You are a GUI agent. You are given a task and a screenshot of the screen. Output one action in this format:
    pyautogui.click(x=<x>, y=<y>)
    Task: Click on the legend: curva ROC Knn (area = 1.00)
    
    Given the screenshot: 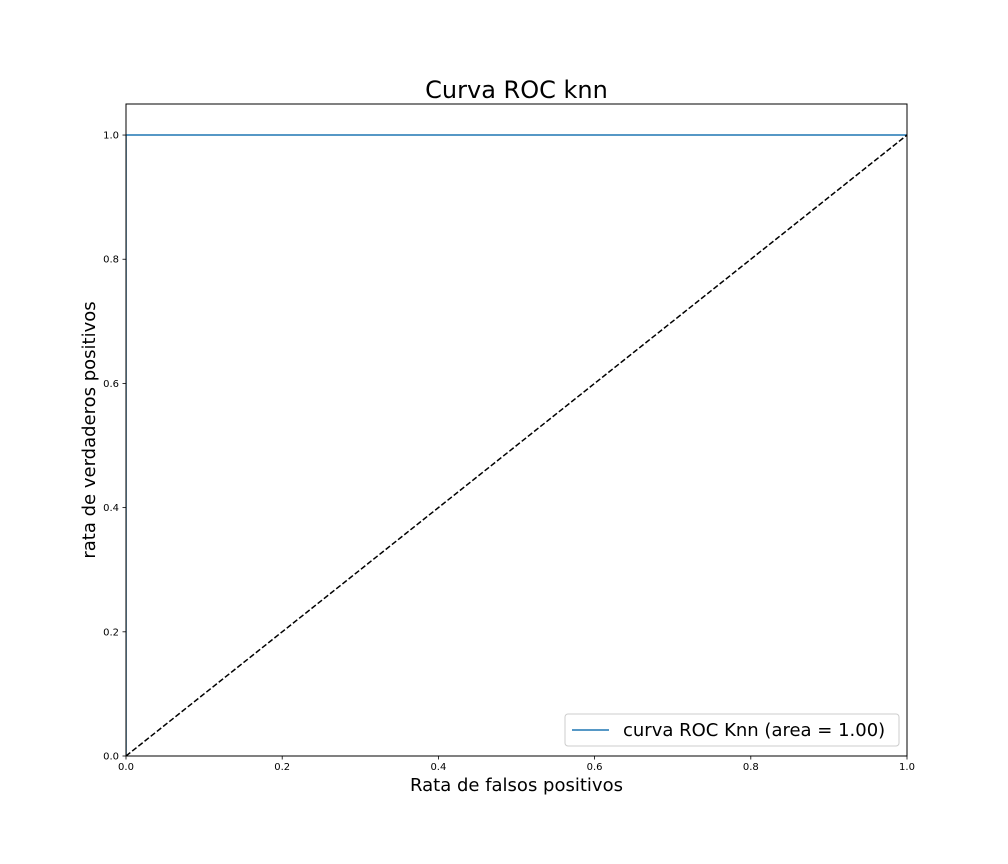 What is the action you would take?
    pyautogui.click(x=732, y=730)
    